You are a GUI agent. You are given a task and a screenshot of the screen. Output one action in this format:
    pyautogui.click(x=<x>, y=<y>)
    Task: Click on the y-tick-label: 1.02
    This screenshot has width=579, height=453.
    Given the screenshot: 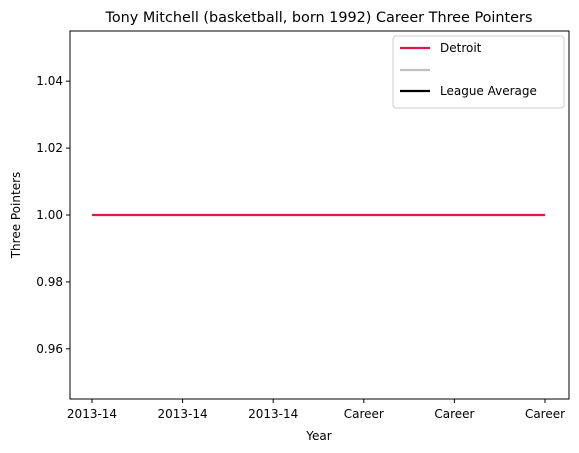 What is the action you would take?
    pyautogui.click(x=49, y=148)
    